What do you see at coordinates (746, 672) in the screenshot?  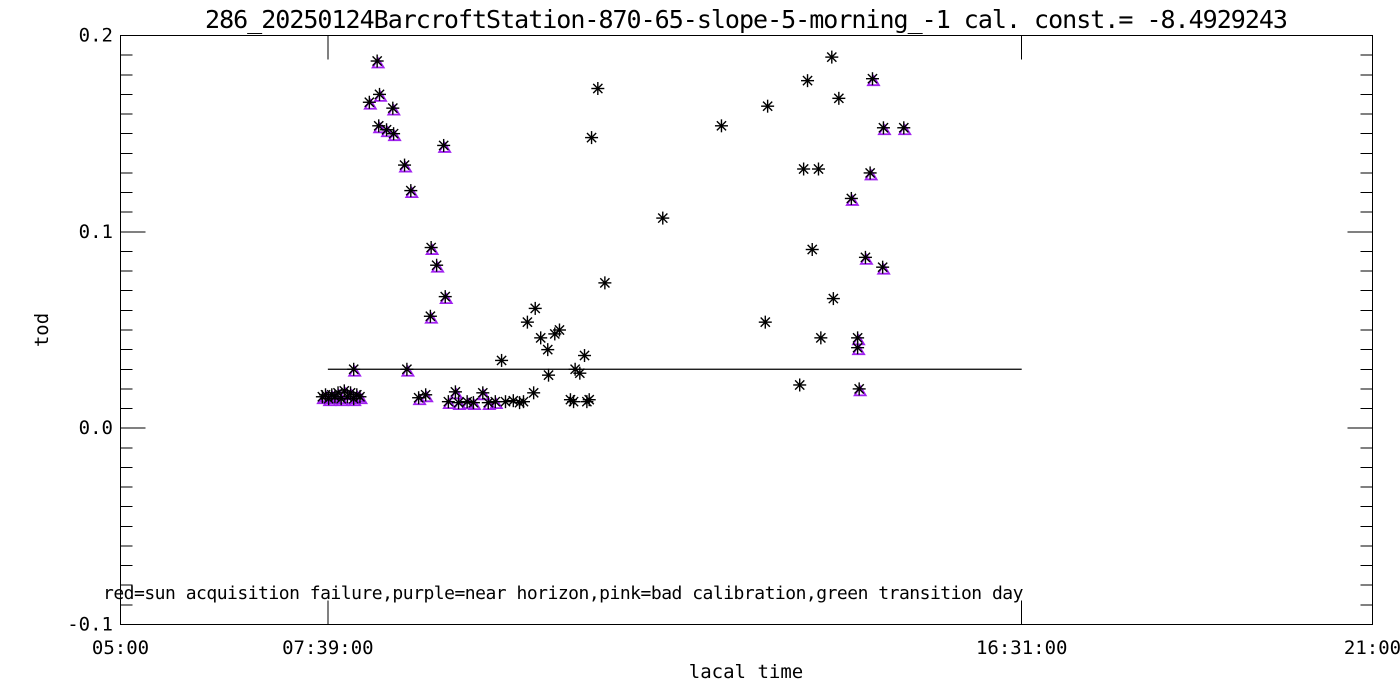 I see `x-axis-label: lacal time` at bounding box center [746, 672].